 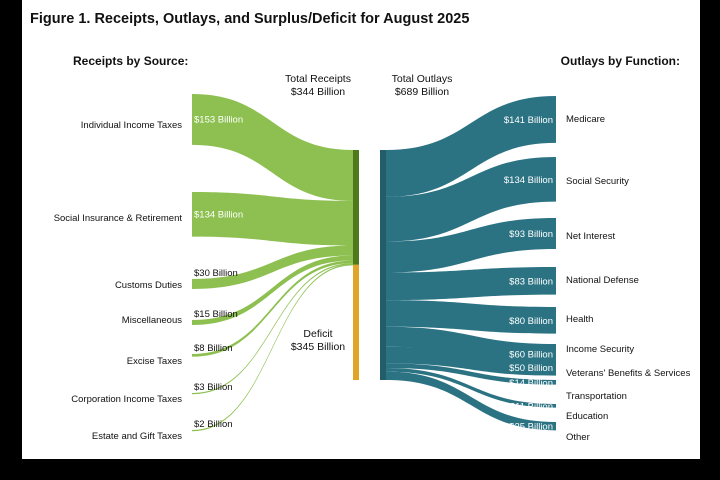 What do you see at coordinates (531, 354) in the screenshot?
I see `outlay-value-income-security: $60 Billion` at bounding box center [531, 354].